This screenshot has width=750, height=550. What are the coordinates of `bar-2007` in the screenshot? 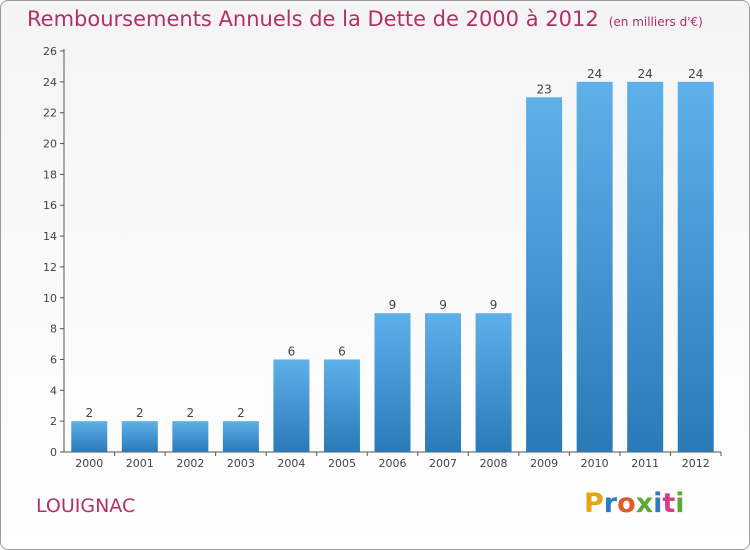 It's located at (443, 382).